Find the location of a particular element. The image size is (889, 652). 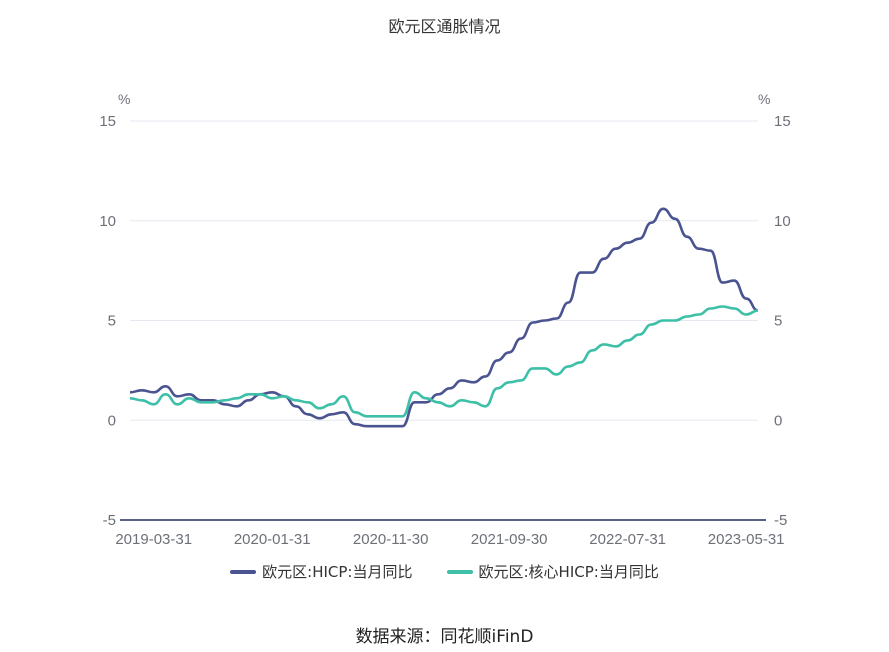

y-tick-label-left: 5 is located at coordinates (112, 321).